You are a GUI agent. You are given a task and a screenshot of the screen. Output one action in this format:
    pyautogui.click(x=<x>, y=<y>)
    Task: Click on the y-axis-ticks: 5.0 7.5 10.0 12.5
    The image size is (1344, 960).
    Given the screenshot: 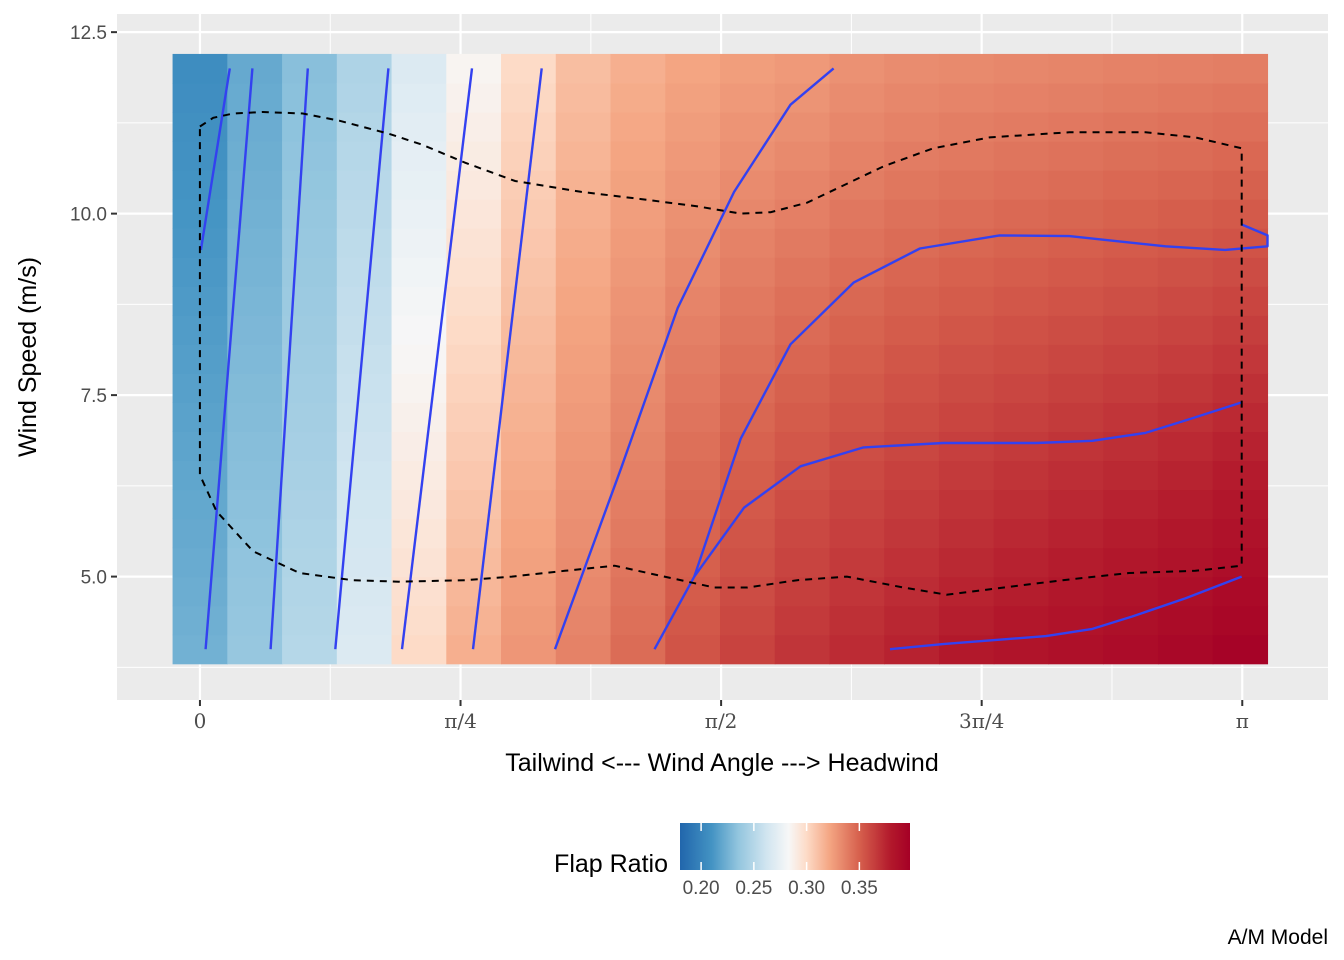 What is the action you would take?
    pyautogui.click(x=93, y=306)
    